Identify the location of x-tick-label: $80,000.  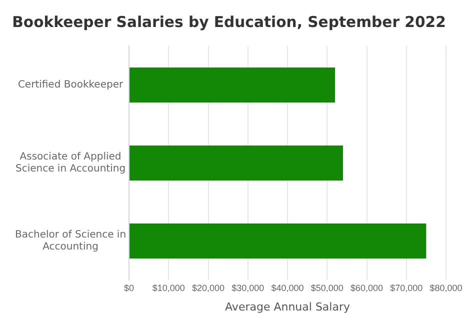
(446, 287).